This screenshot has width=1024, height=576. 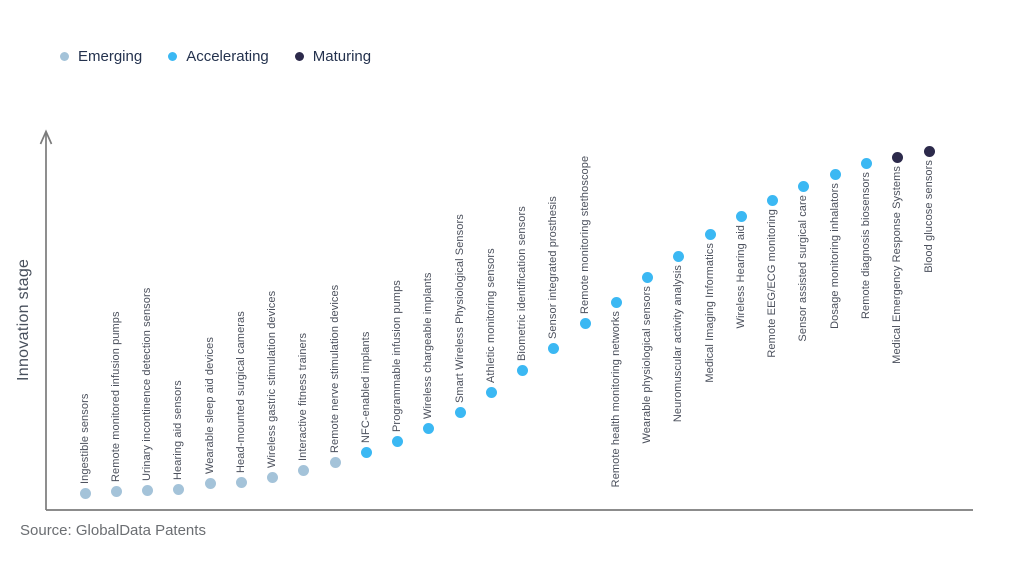 What do you see at coordinates (209, 405) in the screenshot?
I see `data-point-label: Wearable sleep aid devices` at bounding box center [209, 405].